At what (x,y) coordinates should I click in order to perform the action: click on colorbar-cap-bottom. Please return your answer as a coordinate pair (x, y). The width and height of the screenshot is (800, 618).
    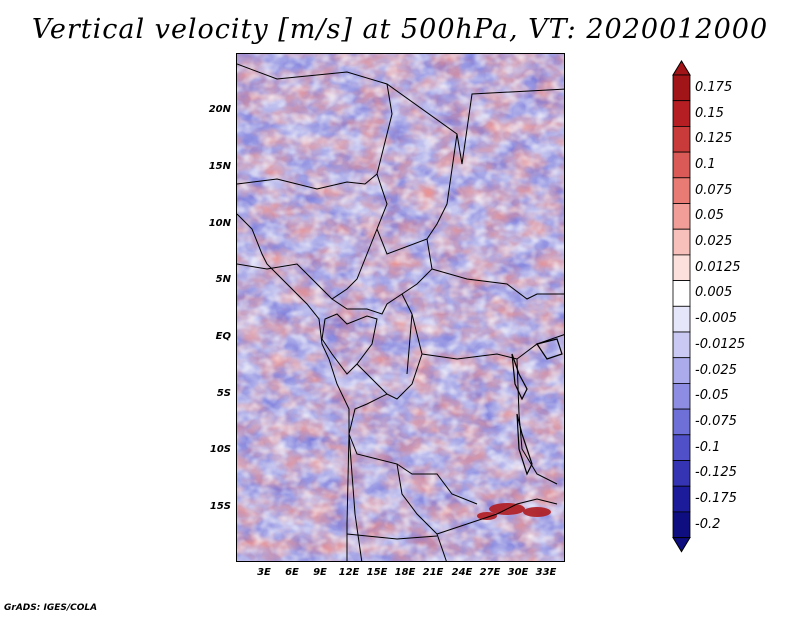
    Looking at the image, I should click on (681, 545).